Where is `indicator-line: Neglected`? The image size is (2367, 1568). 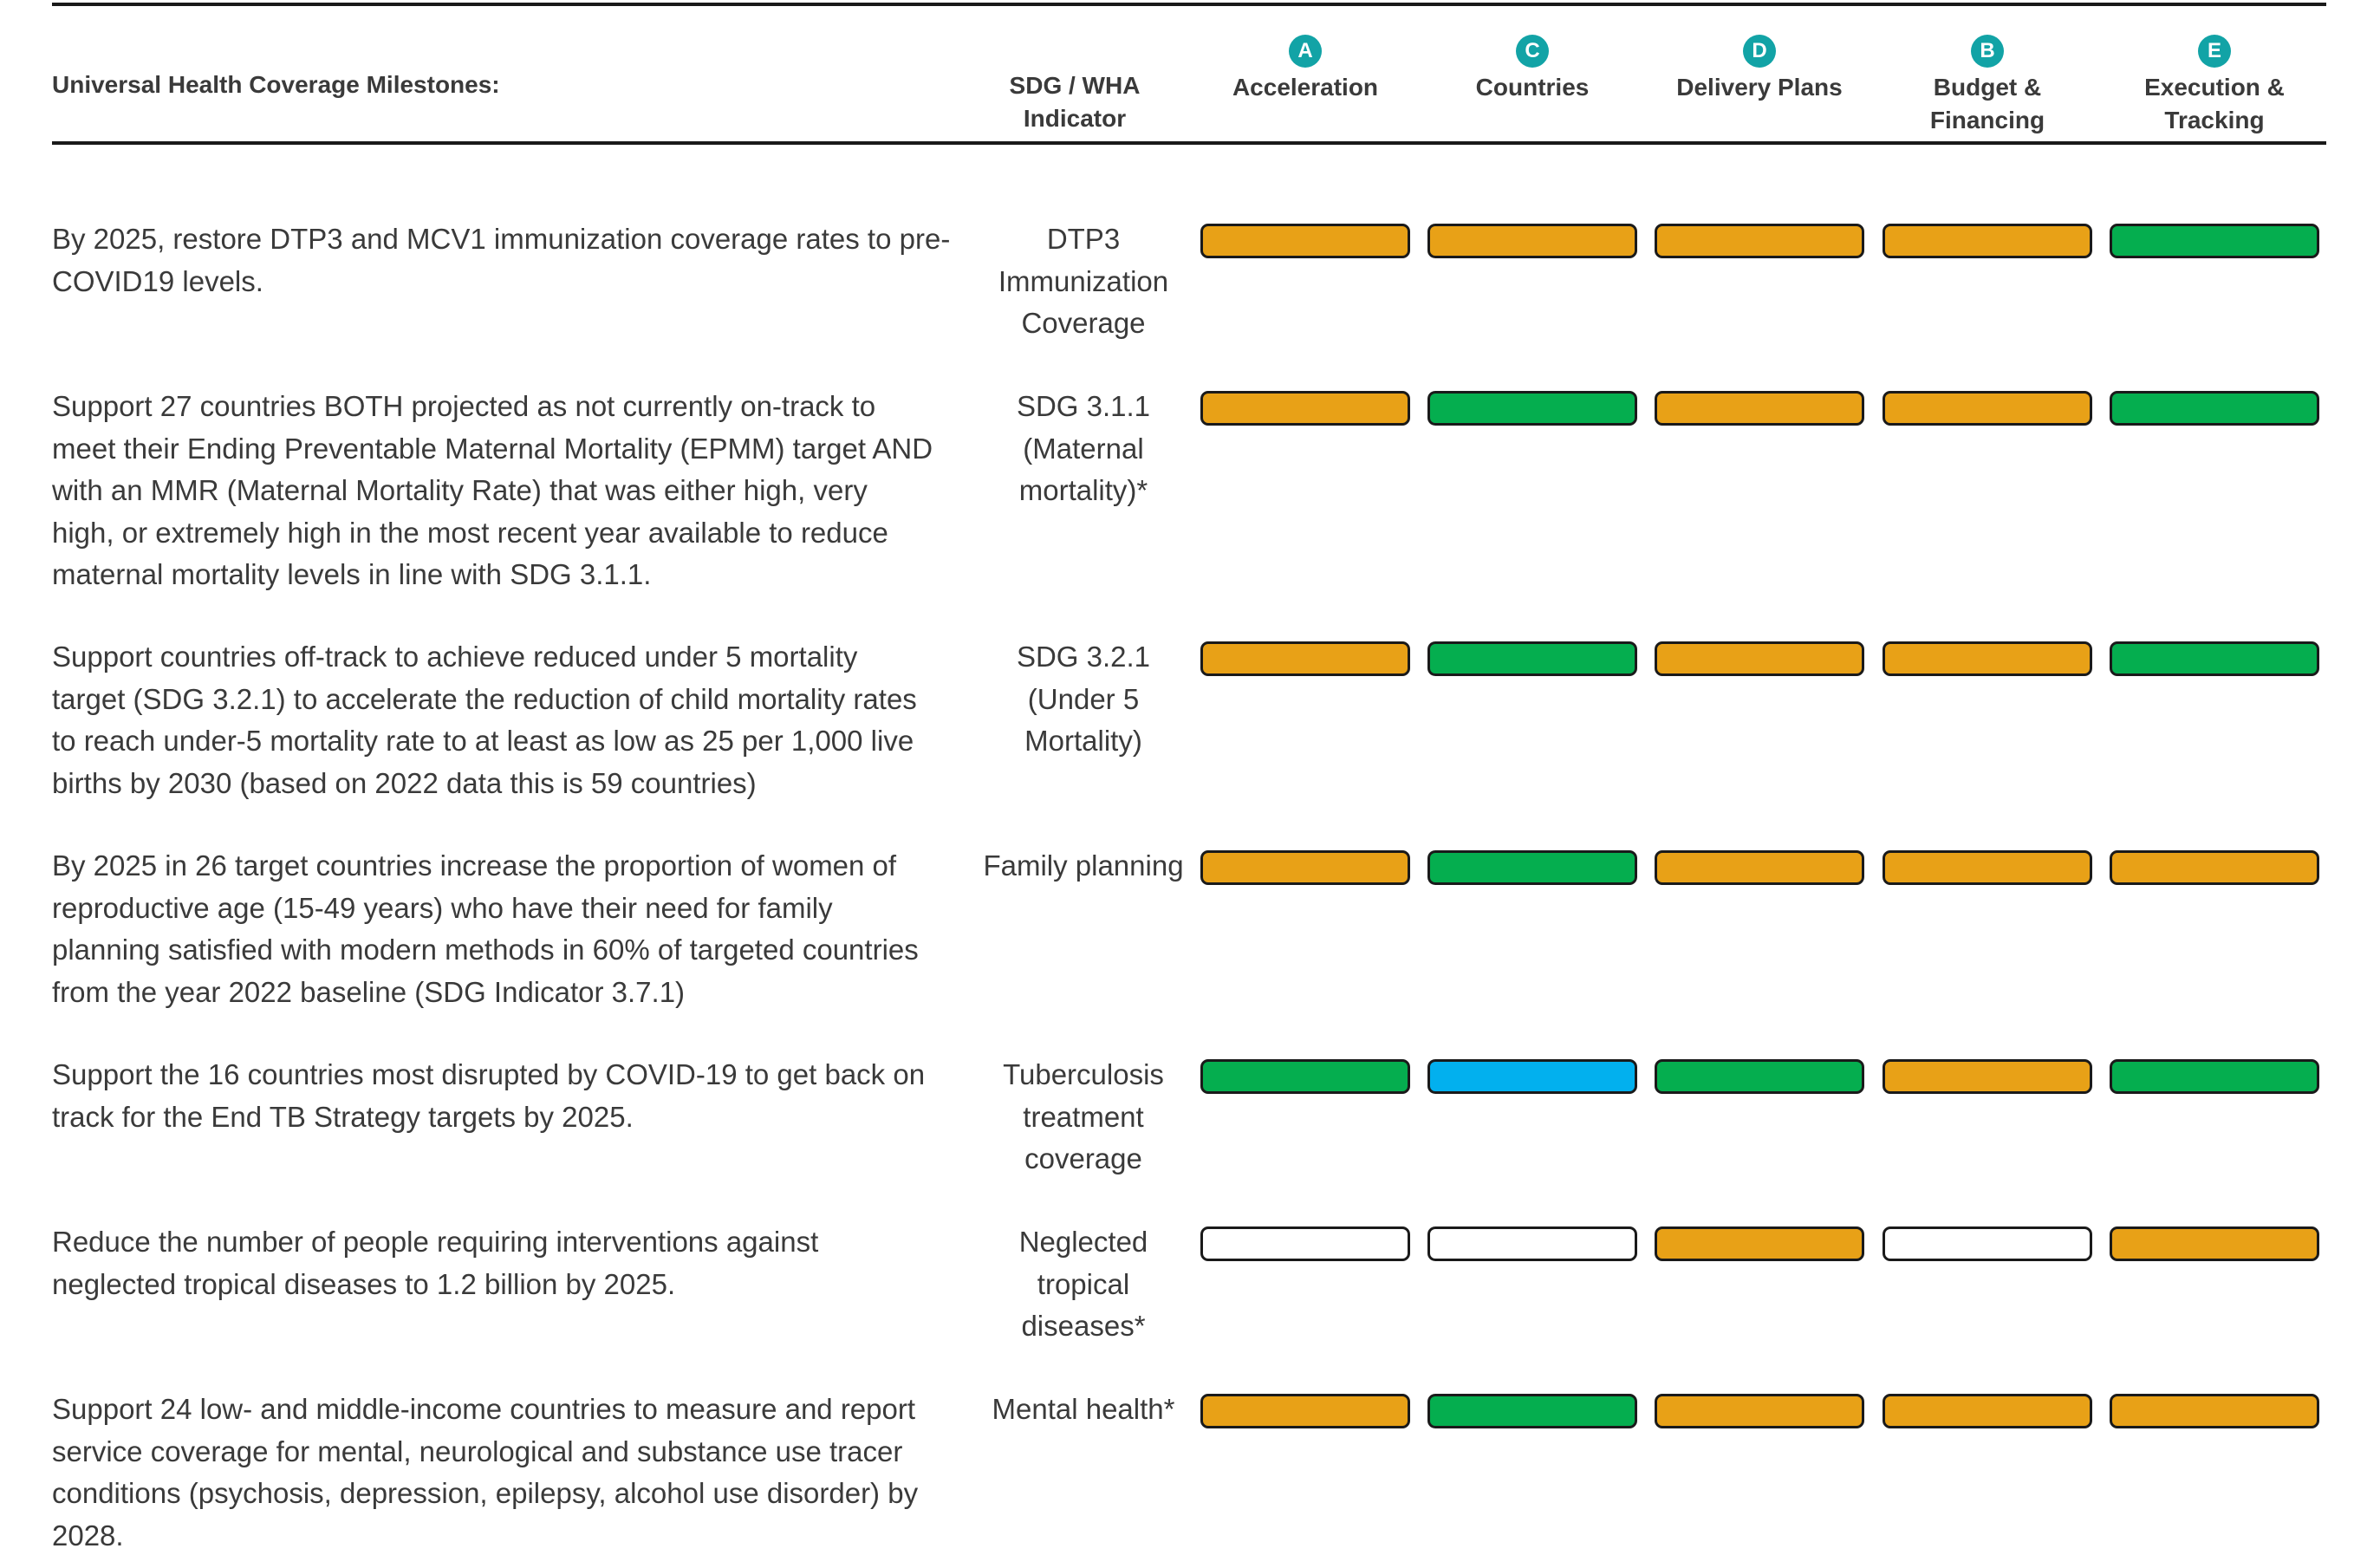
indicator-line: Neglected is located at coordinates (1083, 1242).